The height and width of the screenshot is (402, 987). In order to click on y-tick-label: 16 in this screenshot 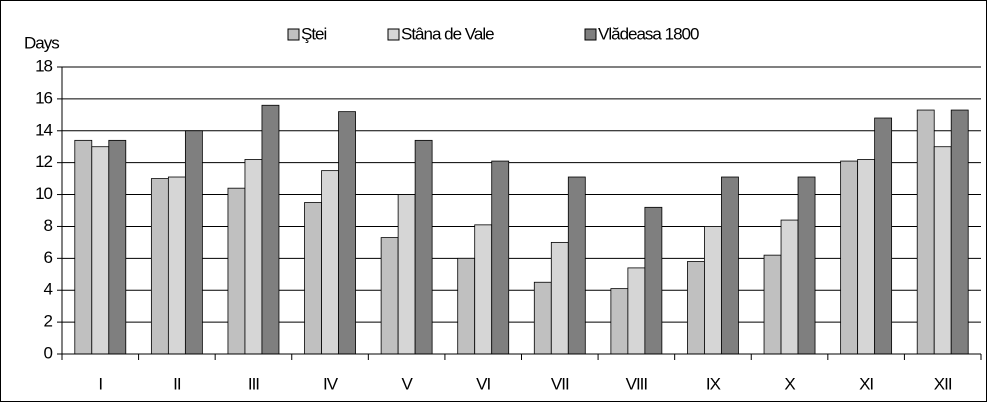, I will do `click(43, 97)`.